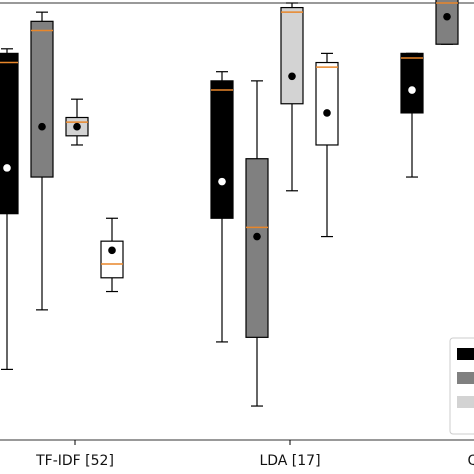 Image resolution: width=474 pixels, height=474 pixels. Describe the element at coordinates (74, 461) in the screenshot. I see `x-tick-label: TF-IDF [52]` at that location.